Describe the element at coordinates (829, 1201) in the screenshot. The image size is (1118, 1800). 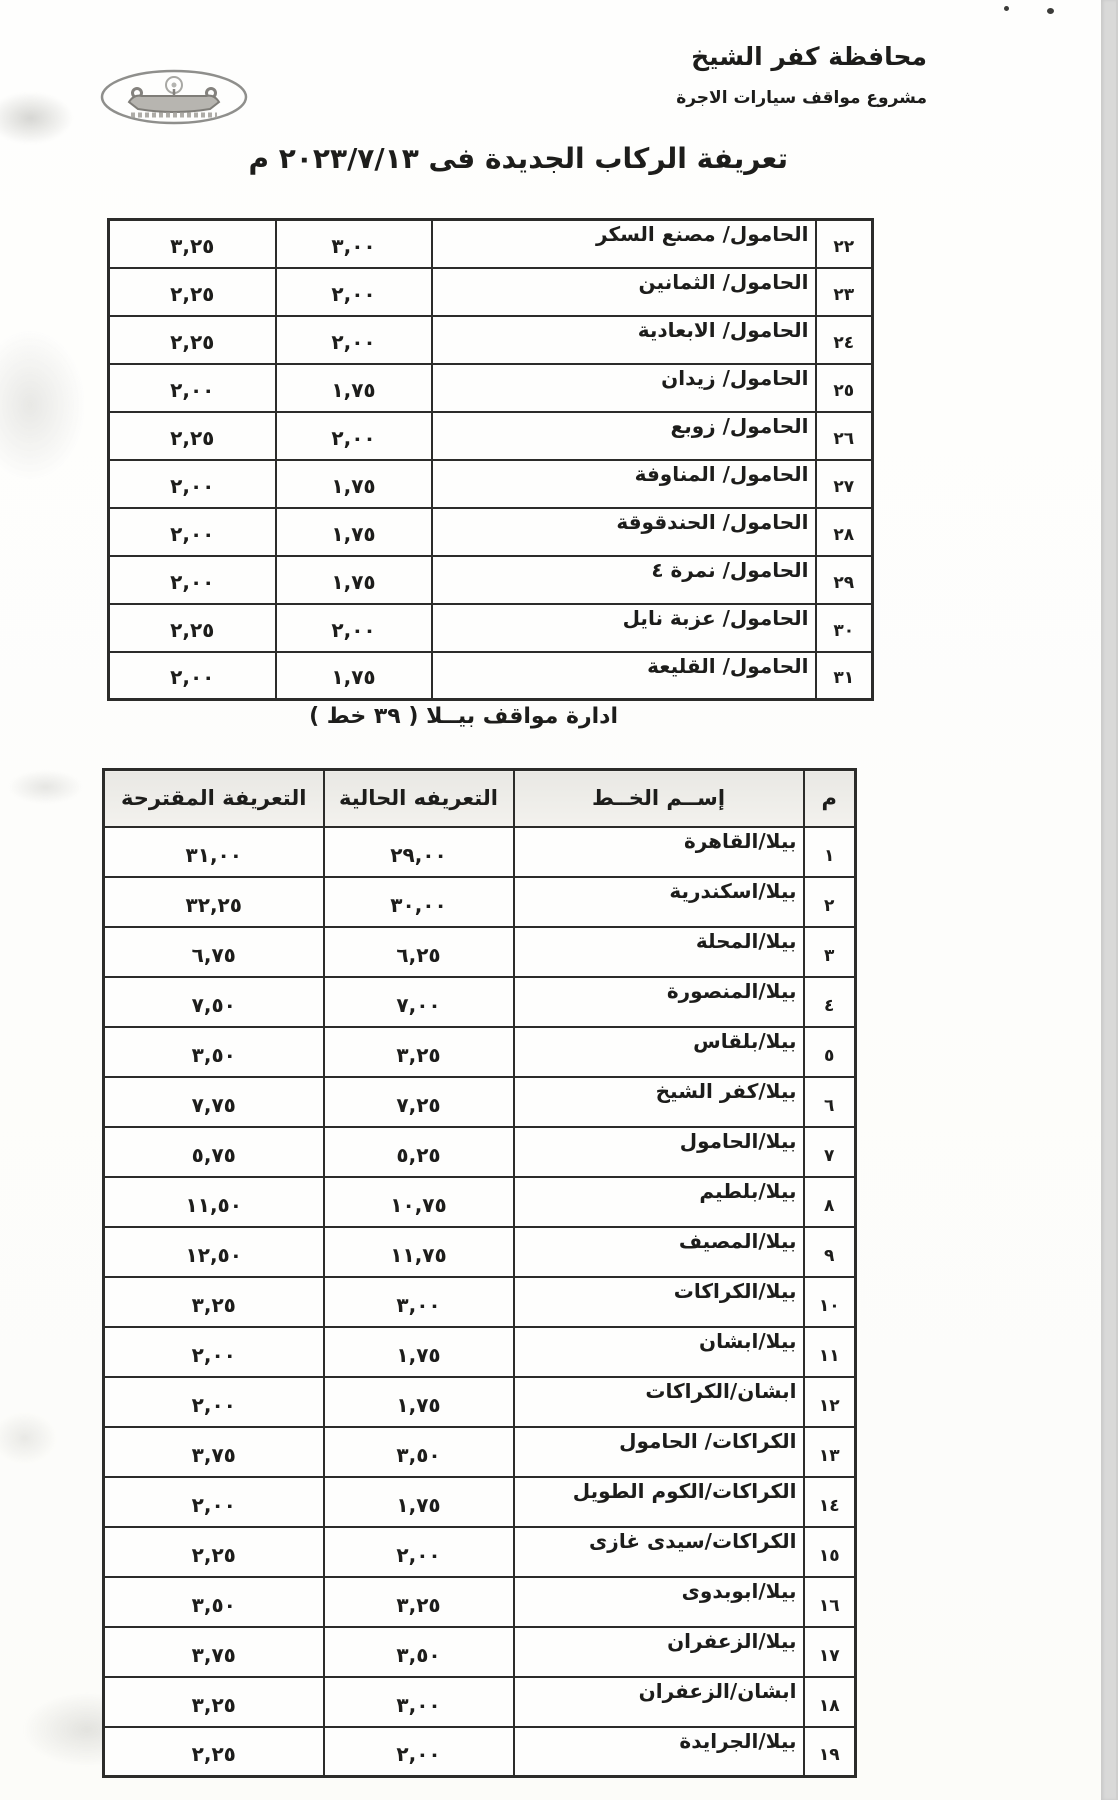
I see `row-number: ٨` at that location.